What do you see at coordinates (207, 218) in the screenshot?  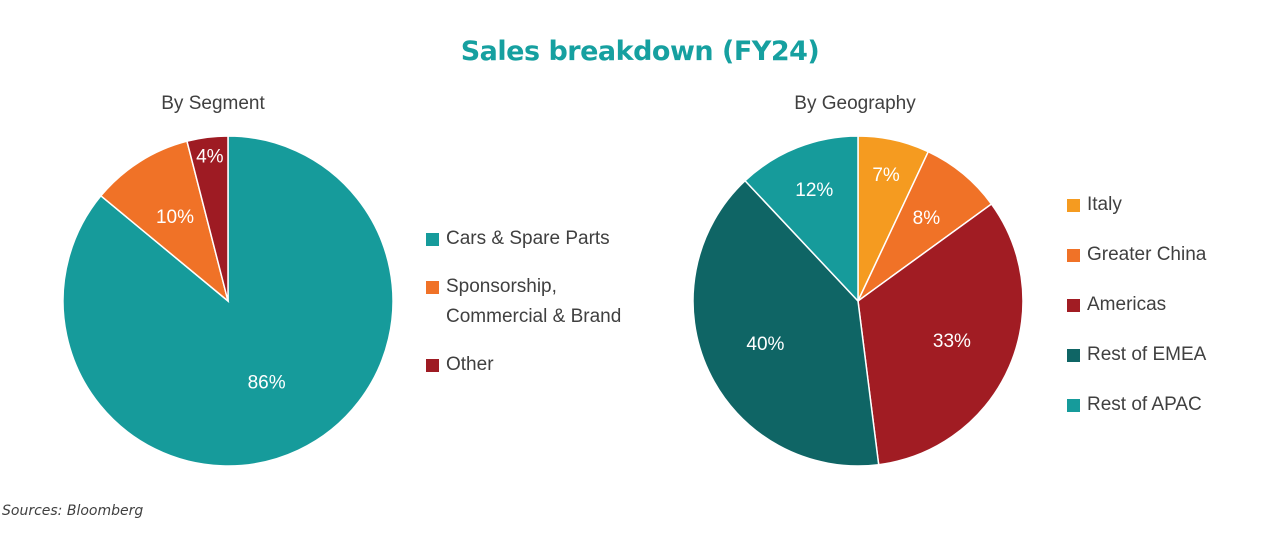 I see `segment-slice-other` at bounding box center [207, 218].